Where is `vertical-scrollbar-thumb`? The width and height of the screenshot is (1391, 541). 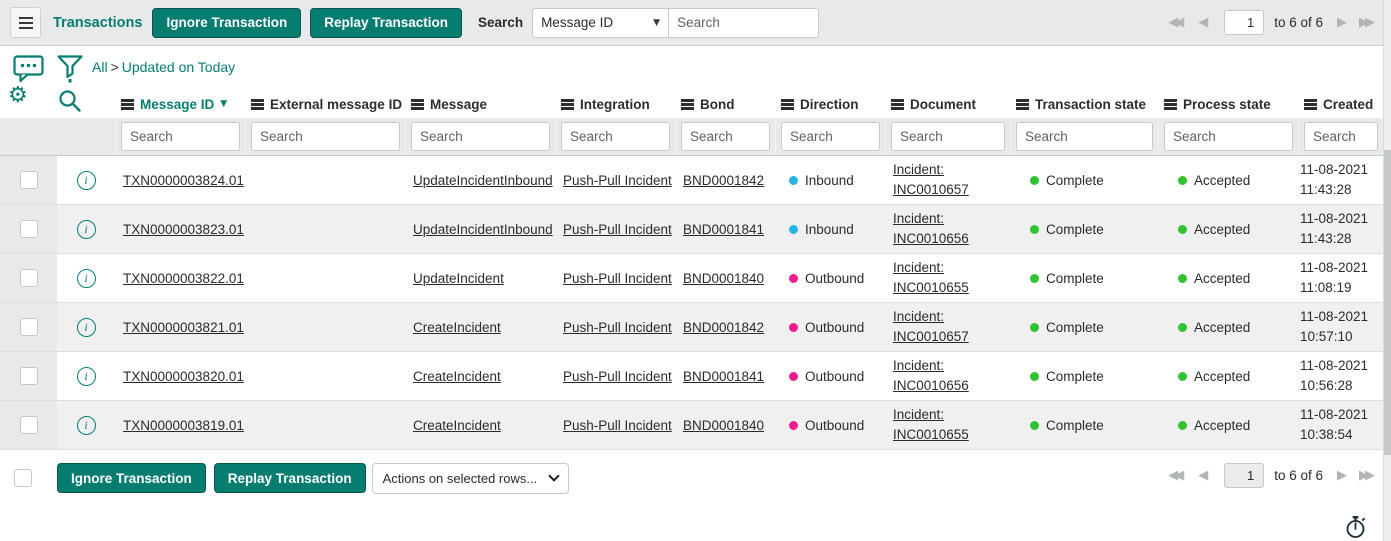 vertical-scrollbar-thumb is located at coordinates (1387, 302).